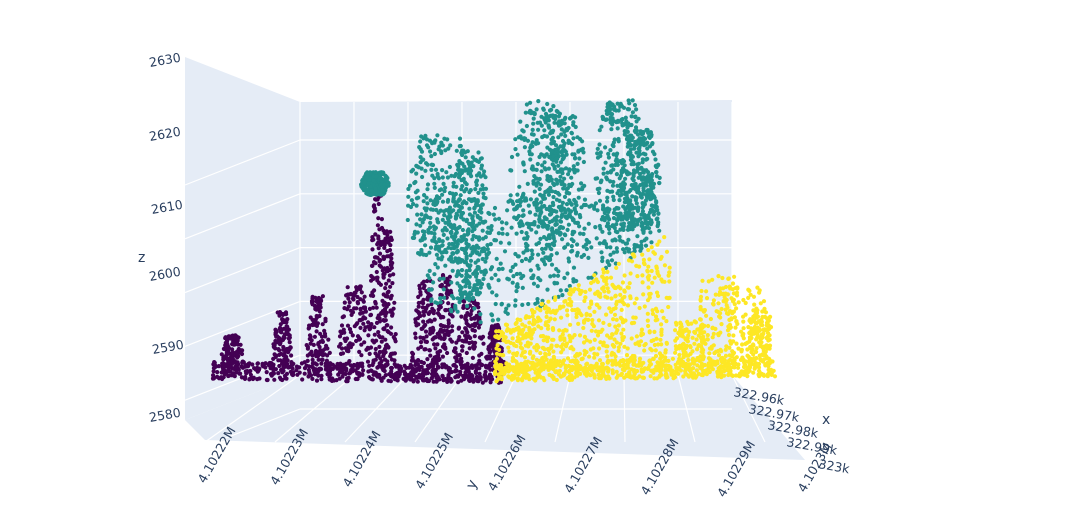 The height and width of the screenshot is (518, 1078). I want to click on back-wall-left, so click(242, 238).